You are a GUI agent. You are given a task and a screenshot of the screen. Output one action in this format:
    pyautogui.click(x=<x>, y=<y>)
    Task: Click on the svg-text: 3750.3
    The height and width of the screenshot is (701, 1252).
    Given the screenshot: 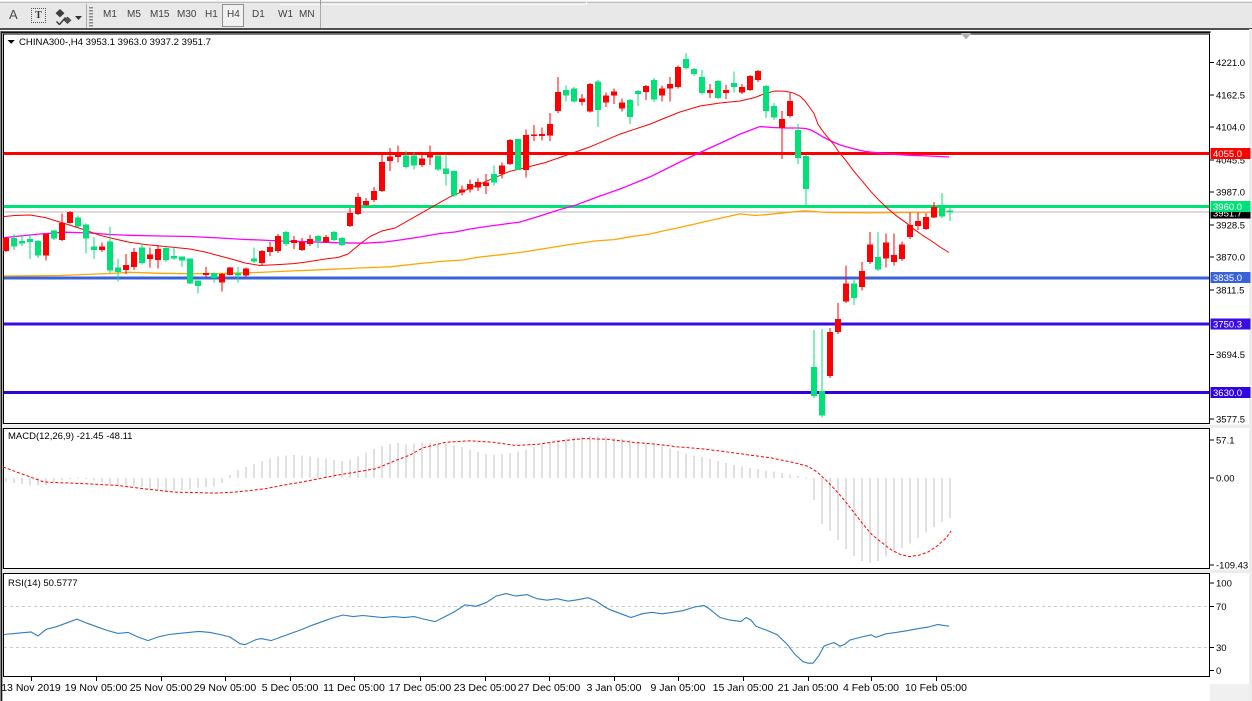 What is the action you would take?
    pyautogui.click(x=1227, y=325)
    